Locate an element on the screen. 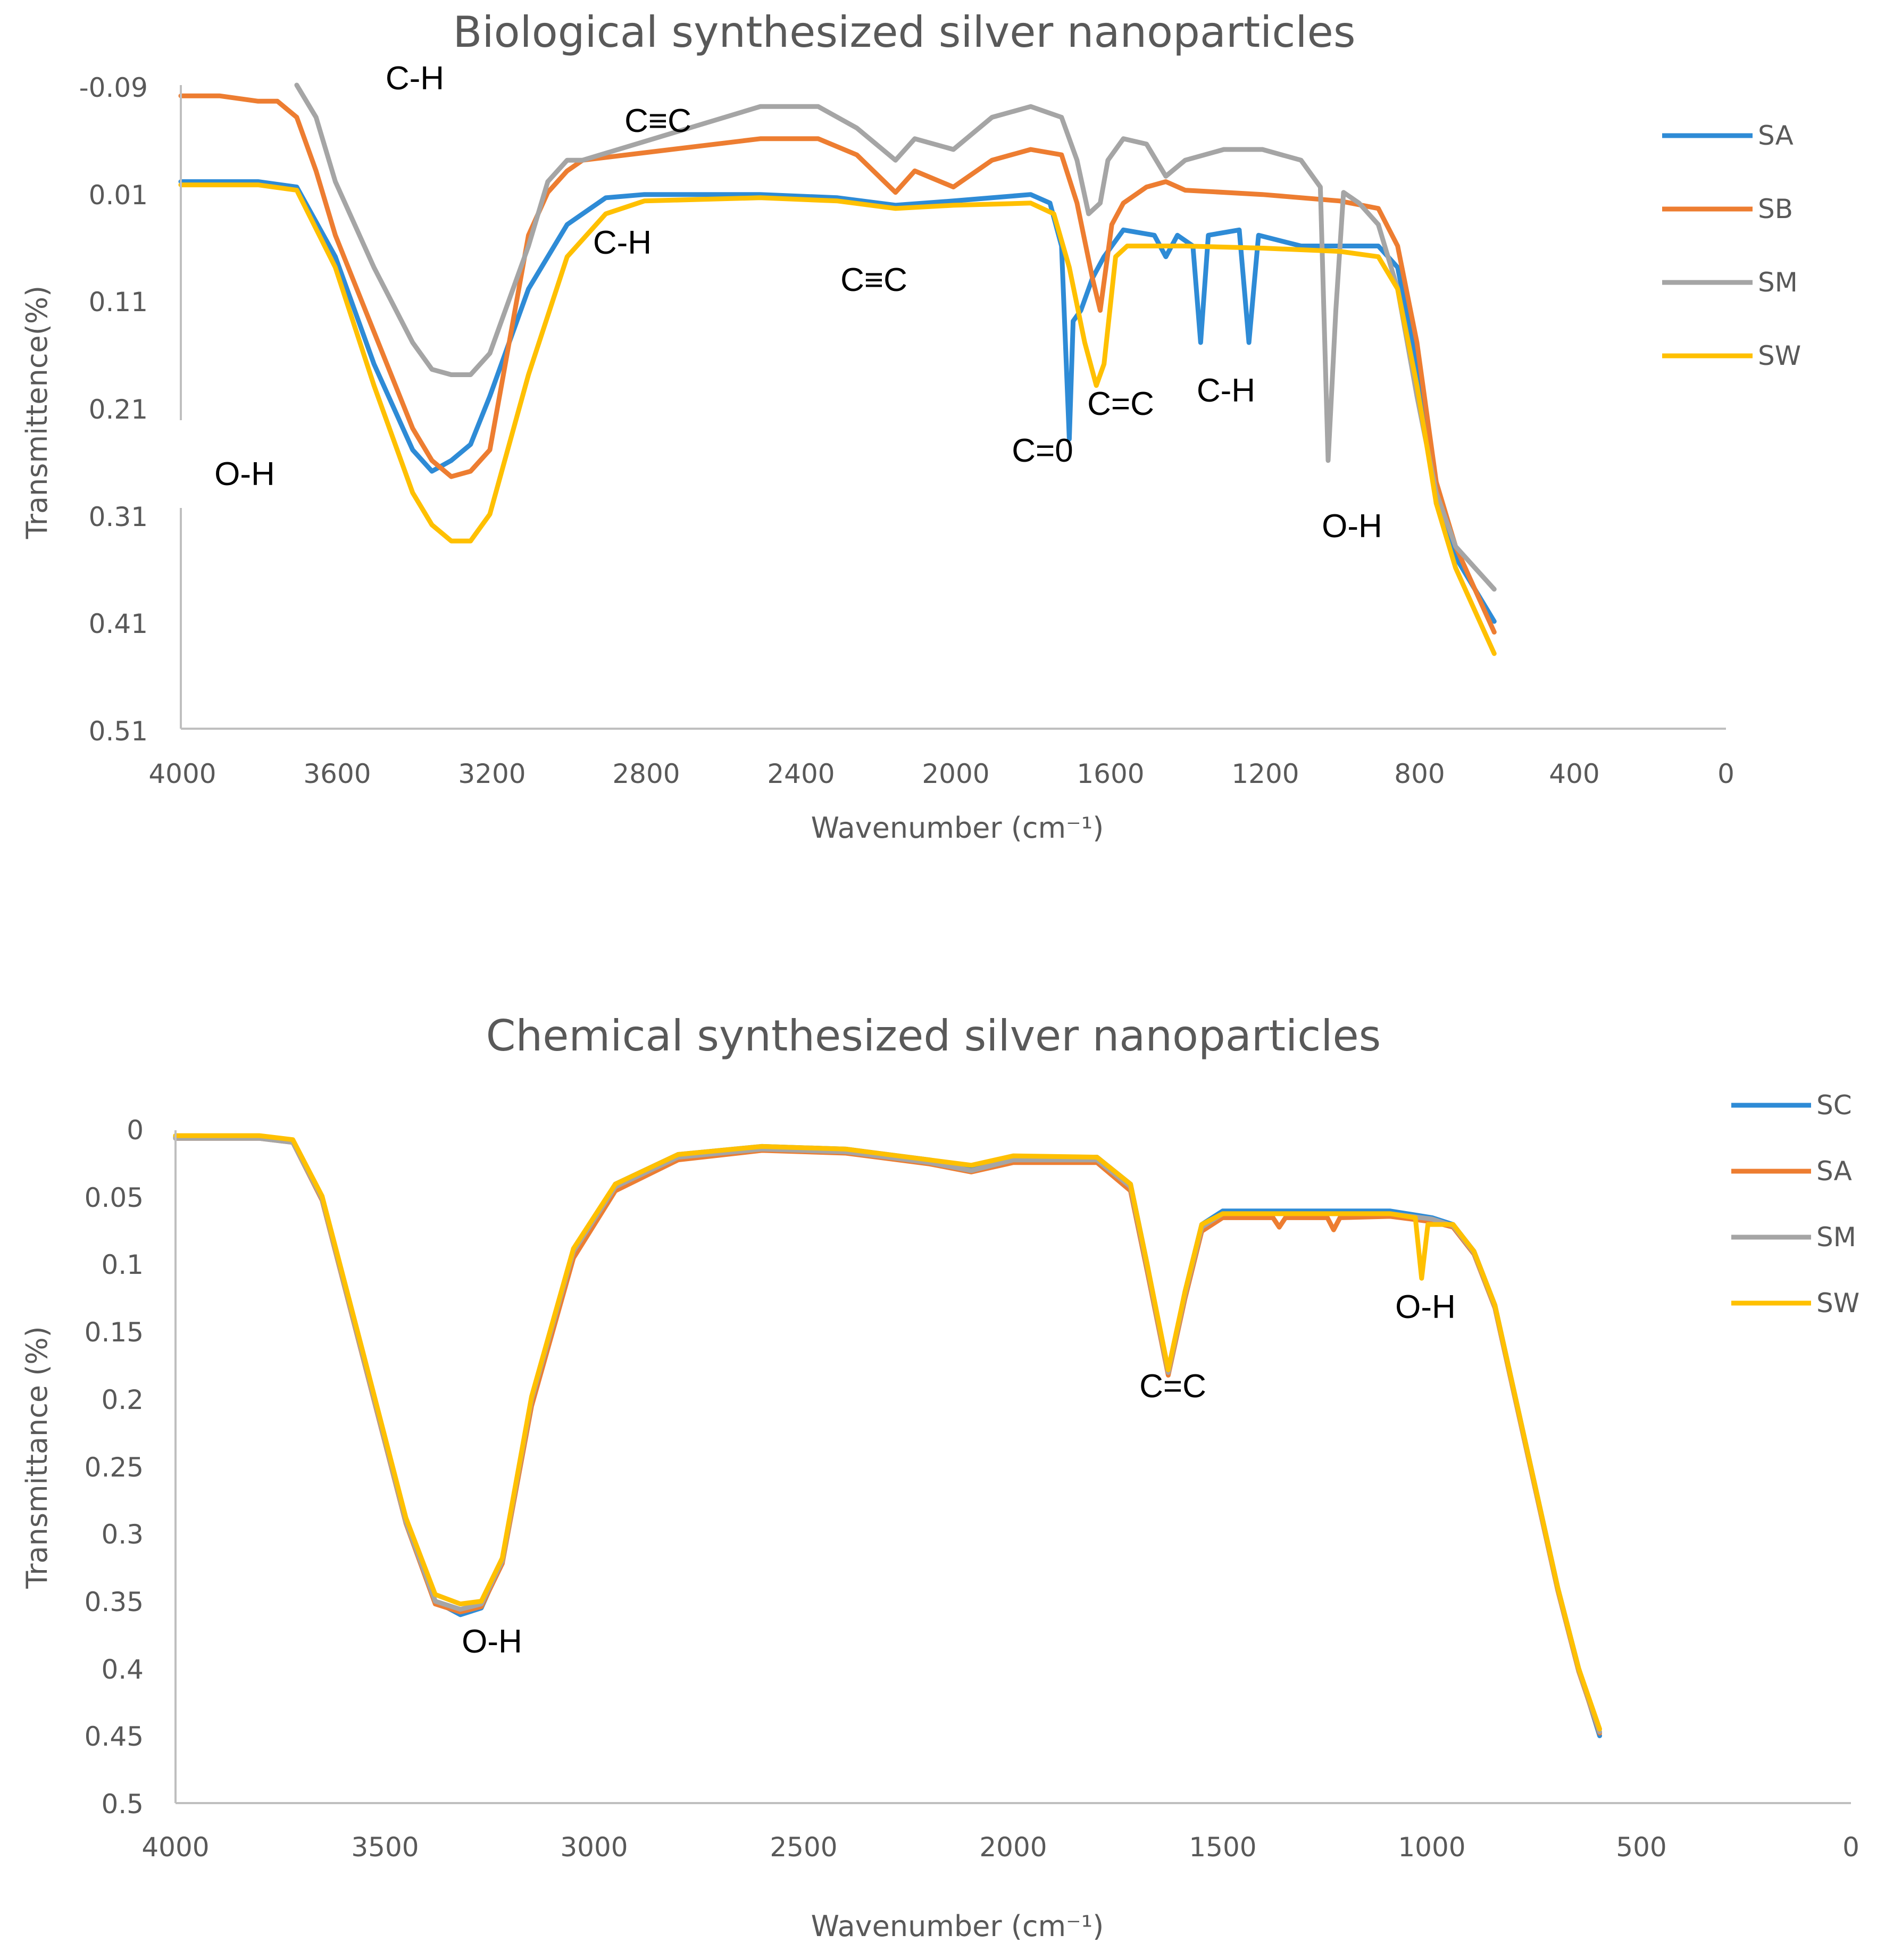  y-tick-label: 0.01 is located at coordinates (118, 195).